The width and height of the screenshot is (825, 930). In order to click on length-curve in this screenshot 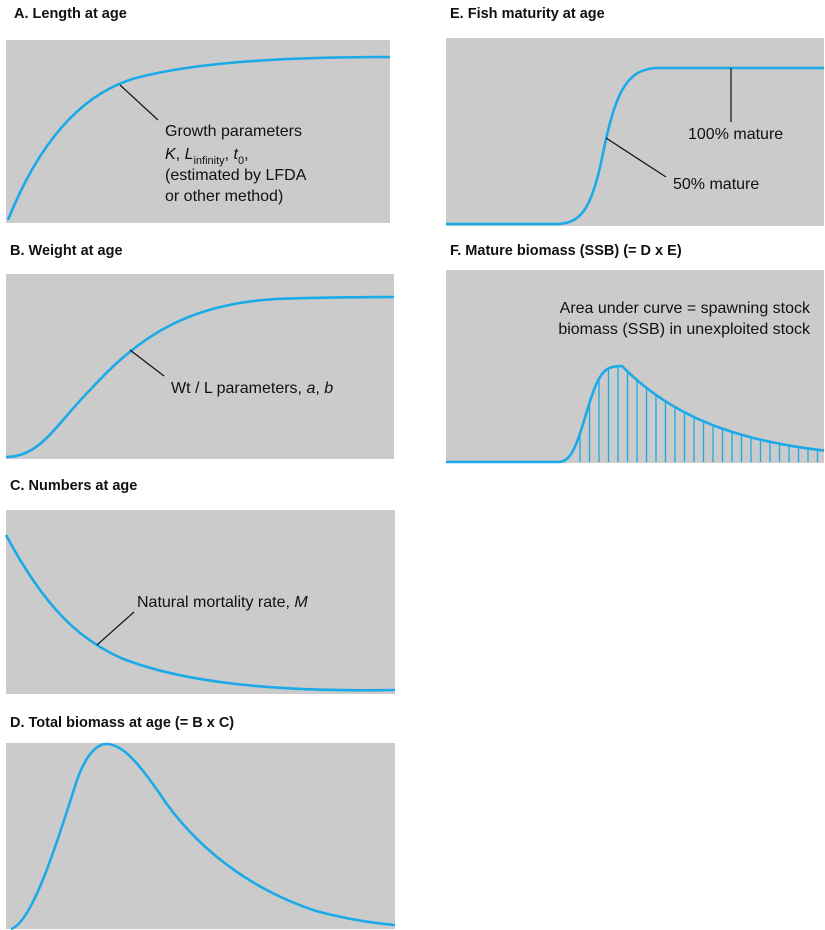, I will do `click(198, 138)`.